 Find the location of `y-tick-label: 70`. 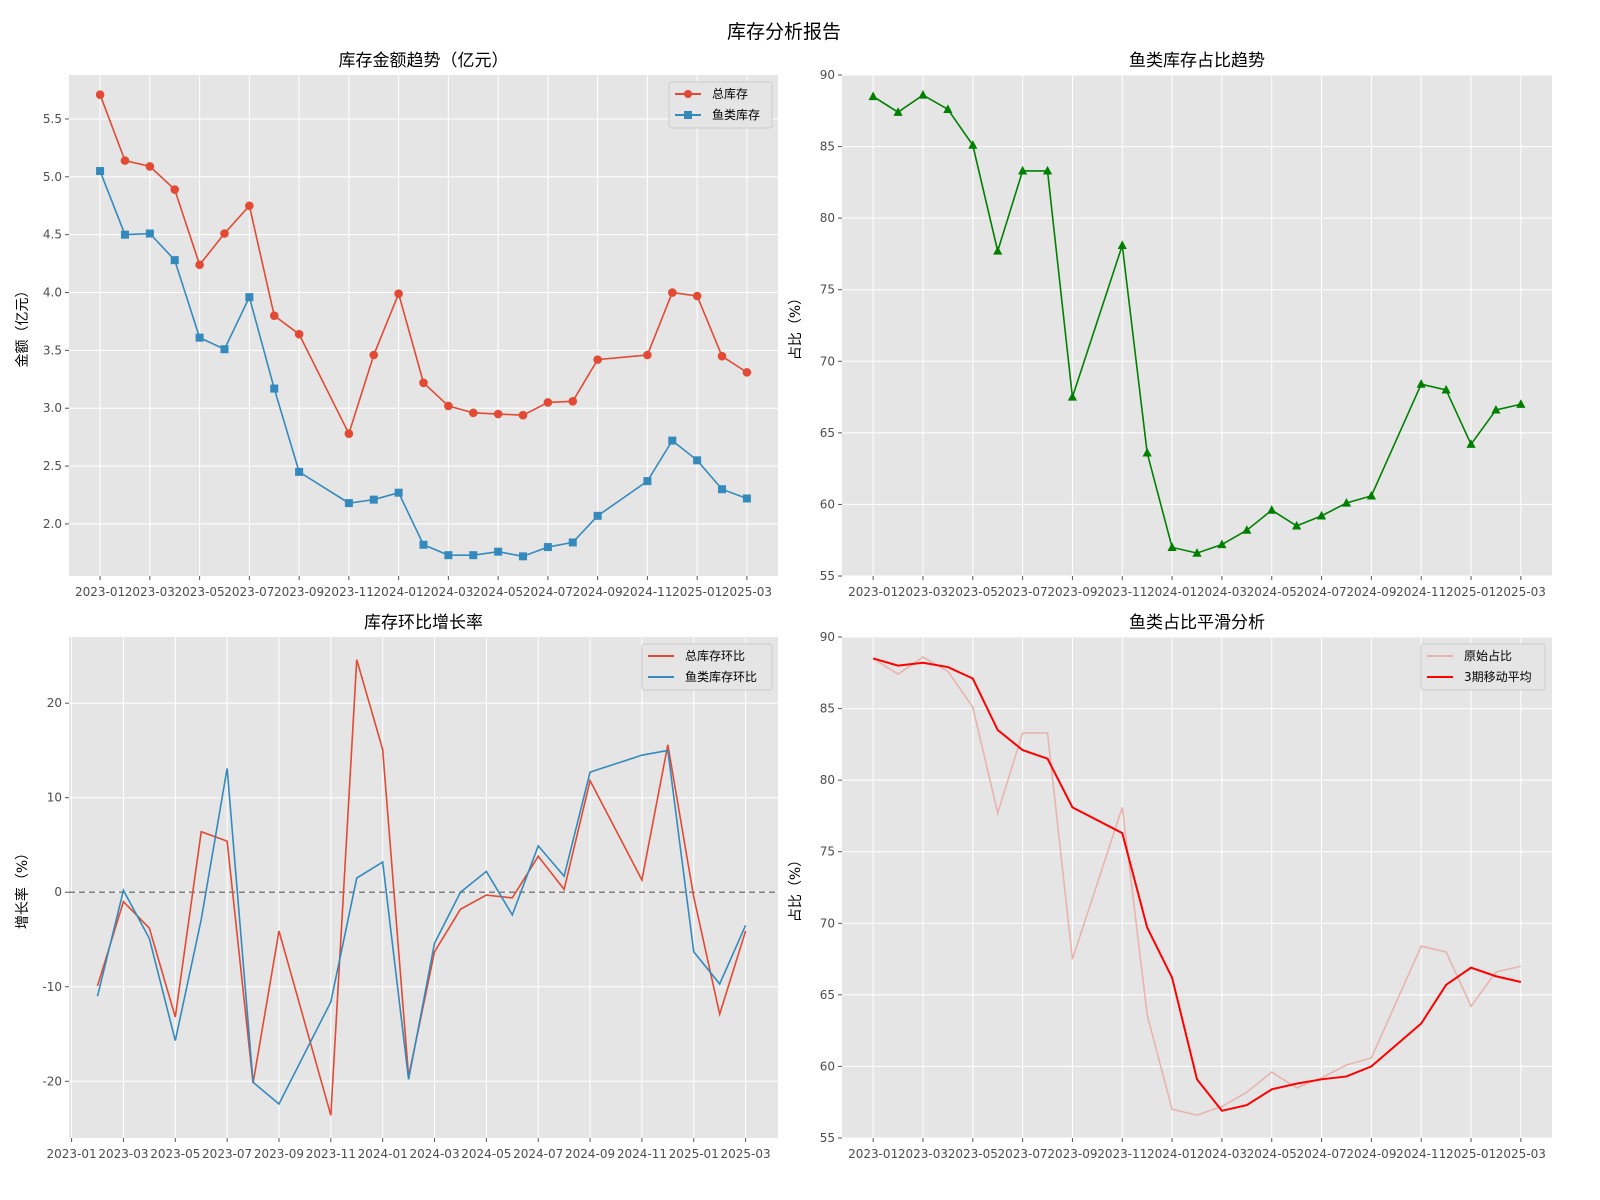

y-tick-label: 70 is located at coordinates (827, 923).